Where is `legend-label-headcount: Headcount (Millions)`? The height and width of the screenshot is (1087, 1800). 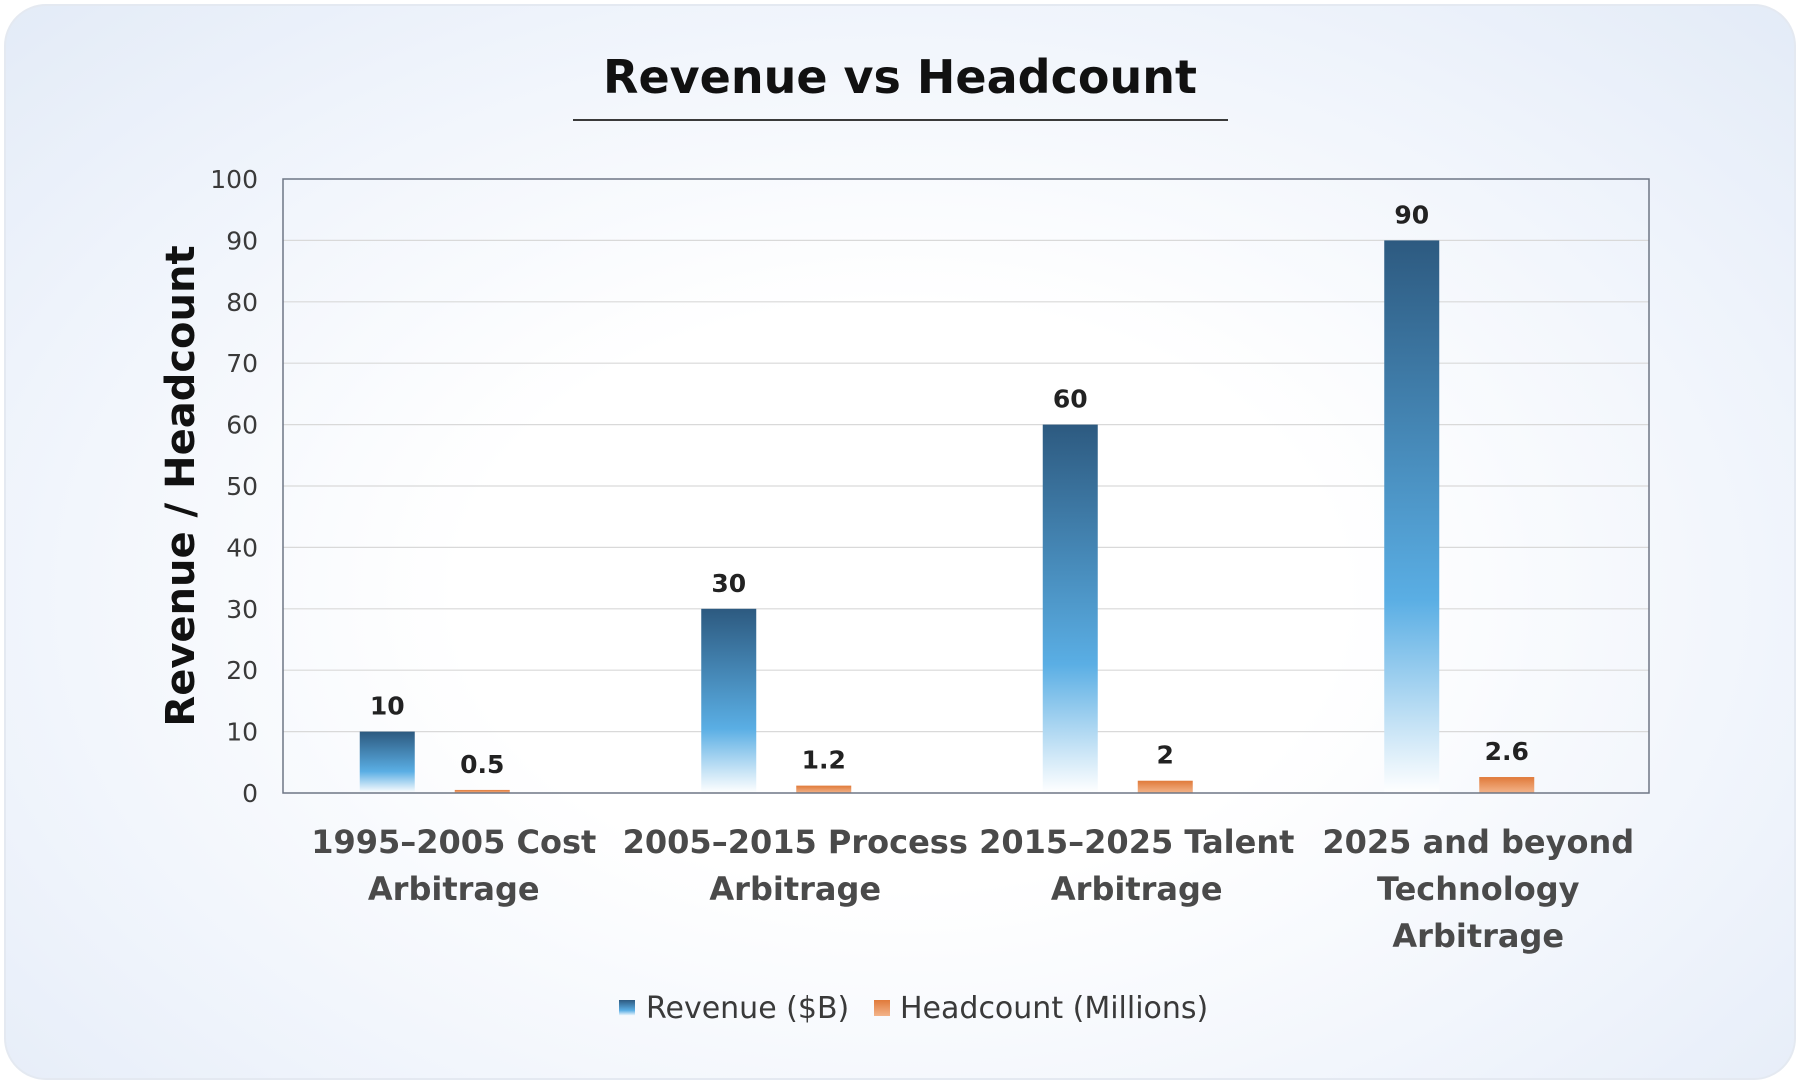 legend-label-headcount: Headcount (Millions) is located at coordinates (1054, 1008).